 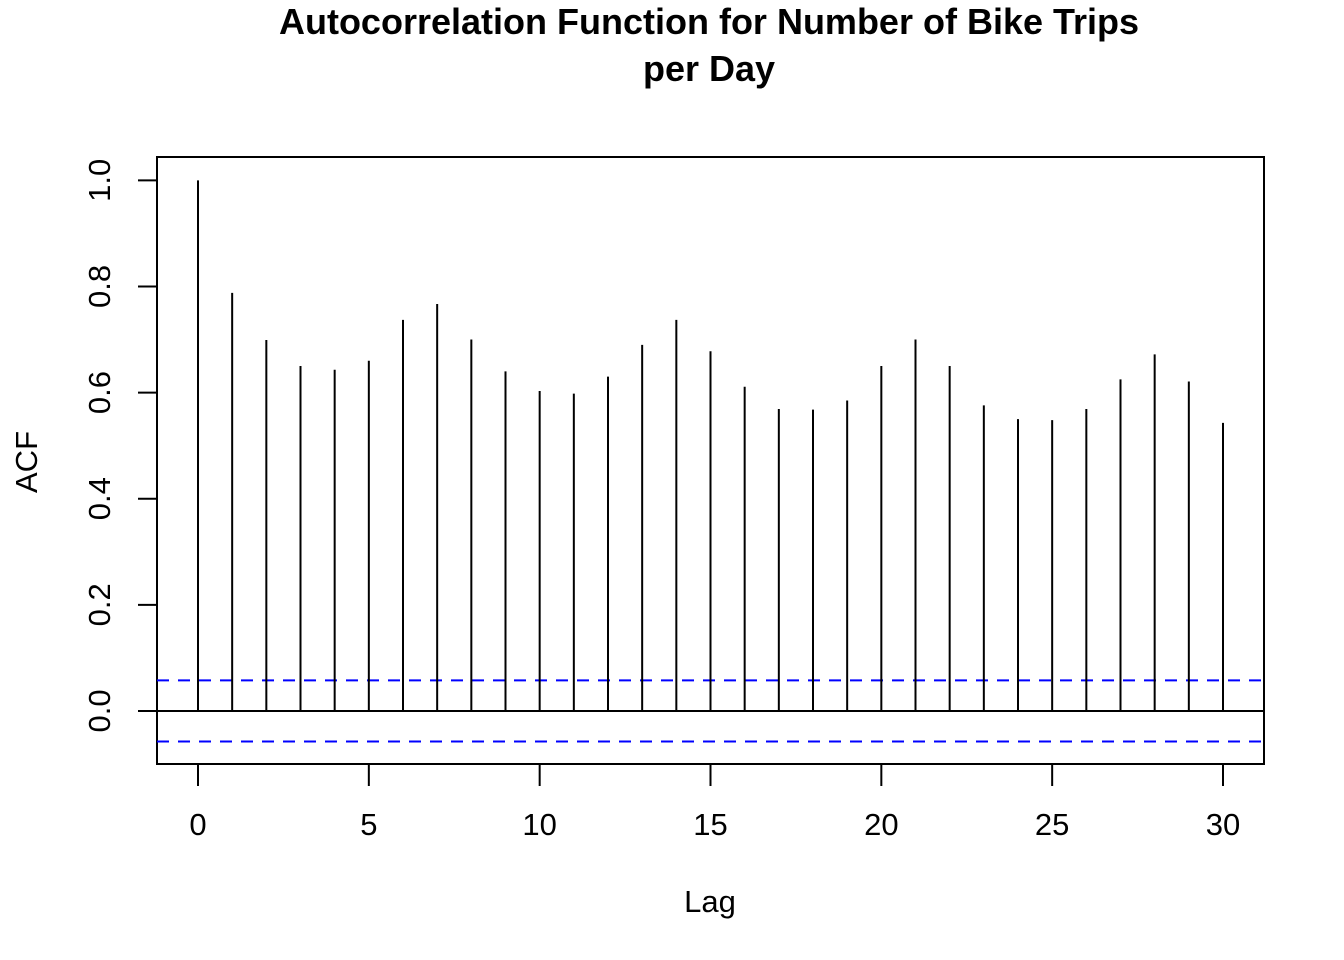 What do you see at coordinates (120, 445) in the screenshot?
I see `y-axis: 0.0 0.2 0.4 0.6 0.8 1.0` at bounding box center [120, 445].